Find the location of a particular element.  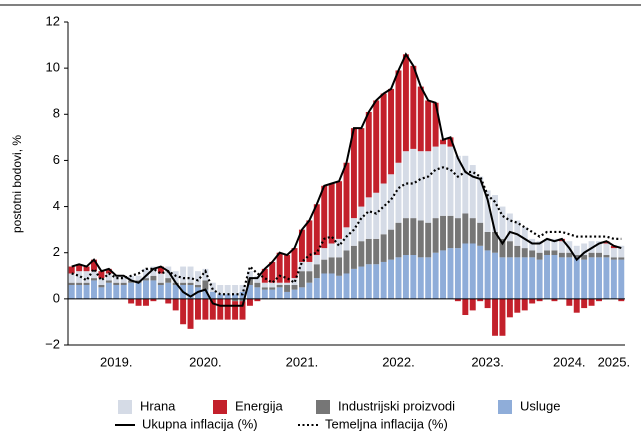

x-tick-label: 2019. is located at coordinates (116, 361).